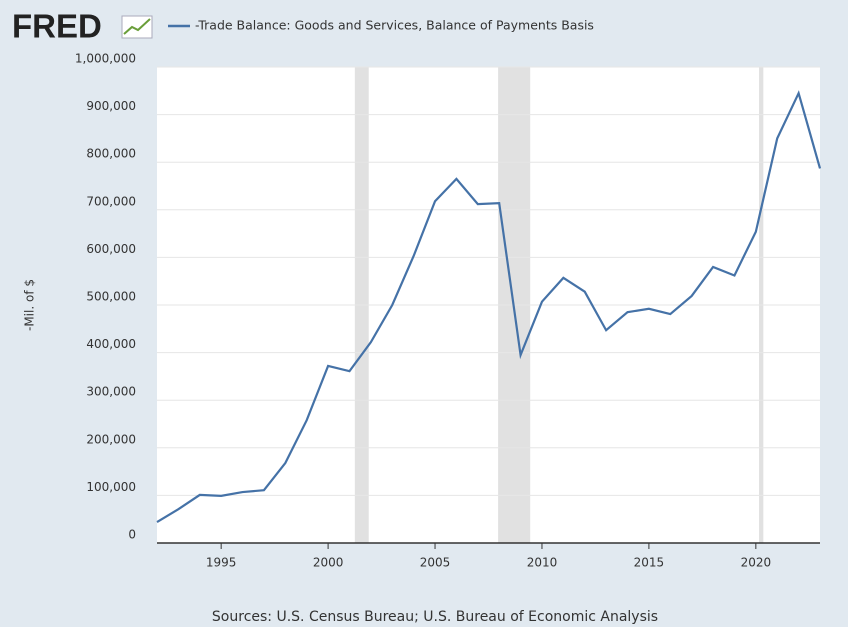 The width and height of the screenshot is (848, 627). I want to click on y-tick-label: 900,000, so click(111, 106).